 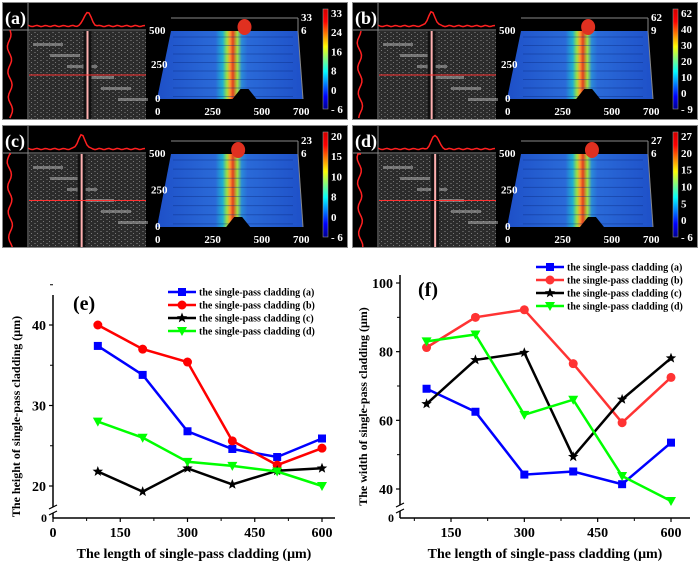 What do you see at coordinates (625, 307) in the screenshot?
I see `legend-label: the single-pass cladding (d)` at bounding box center [625, 307].